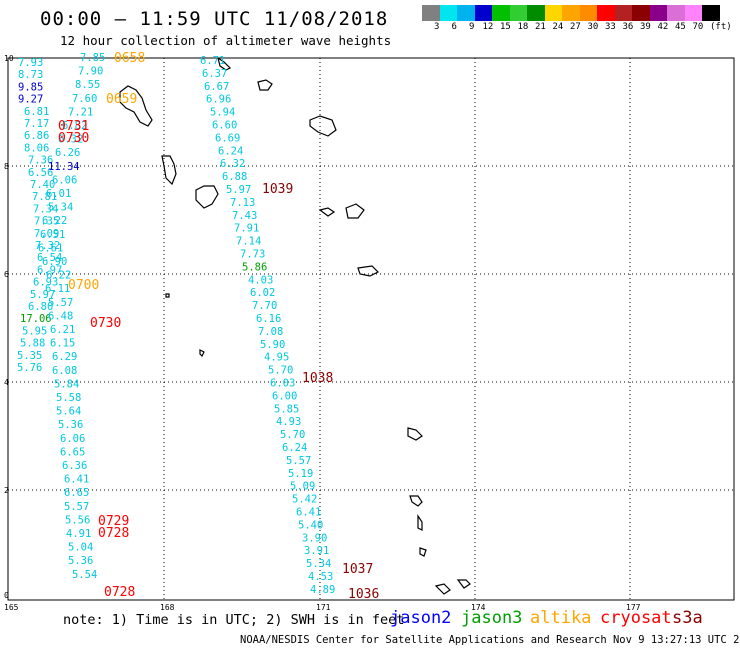  What do you see at coordinates (286, 409) in the screenshot?
I see `swh-value: 5.85` at bounding box center [286, 409].